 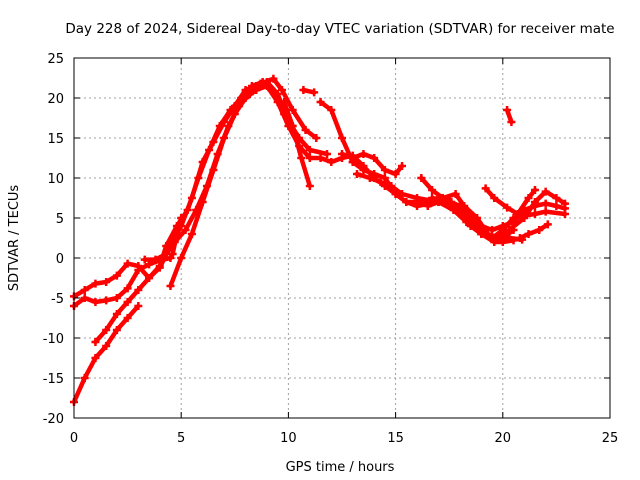 What do you see at coordinates (55, 59) in the screenshot?
I see `y-tick-label: 25` at bounding box center [55, 59].